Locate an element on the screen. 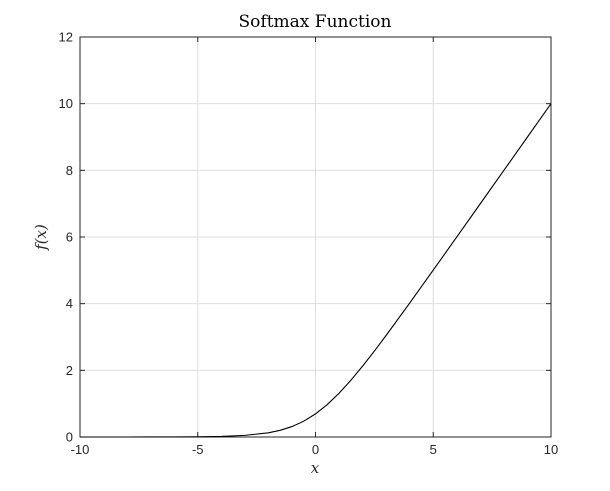  y-tick-label: 2 is located at coordinates (69, 370).